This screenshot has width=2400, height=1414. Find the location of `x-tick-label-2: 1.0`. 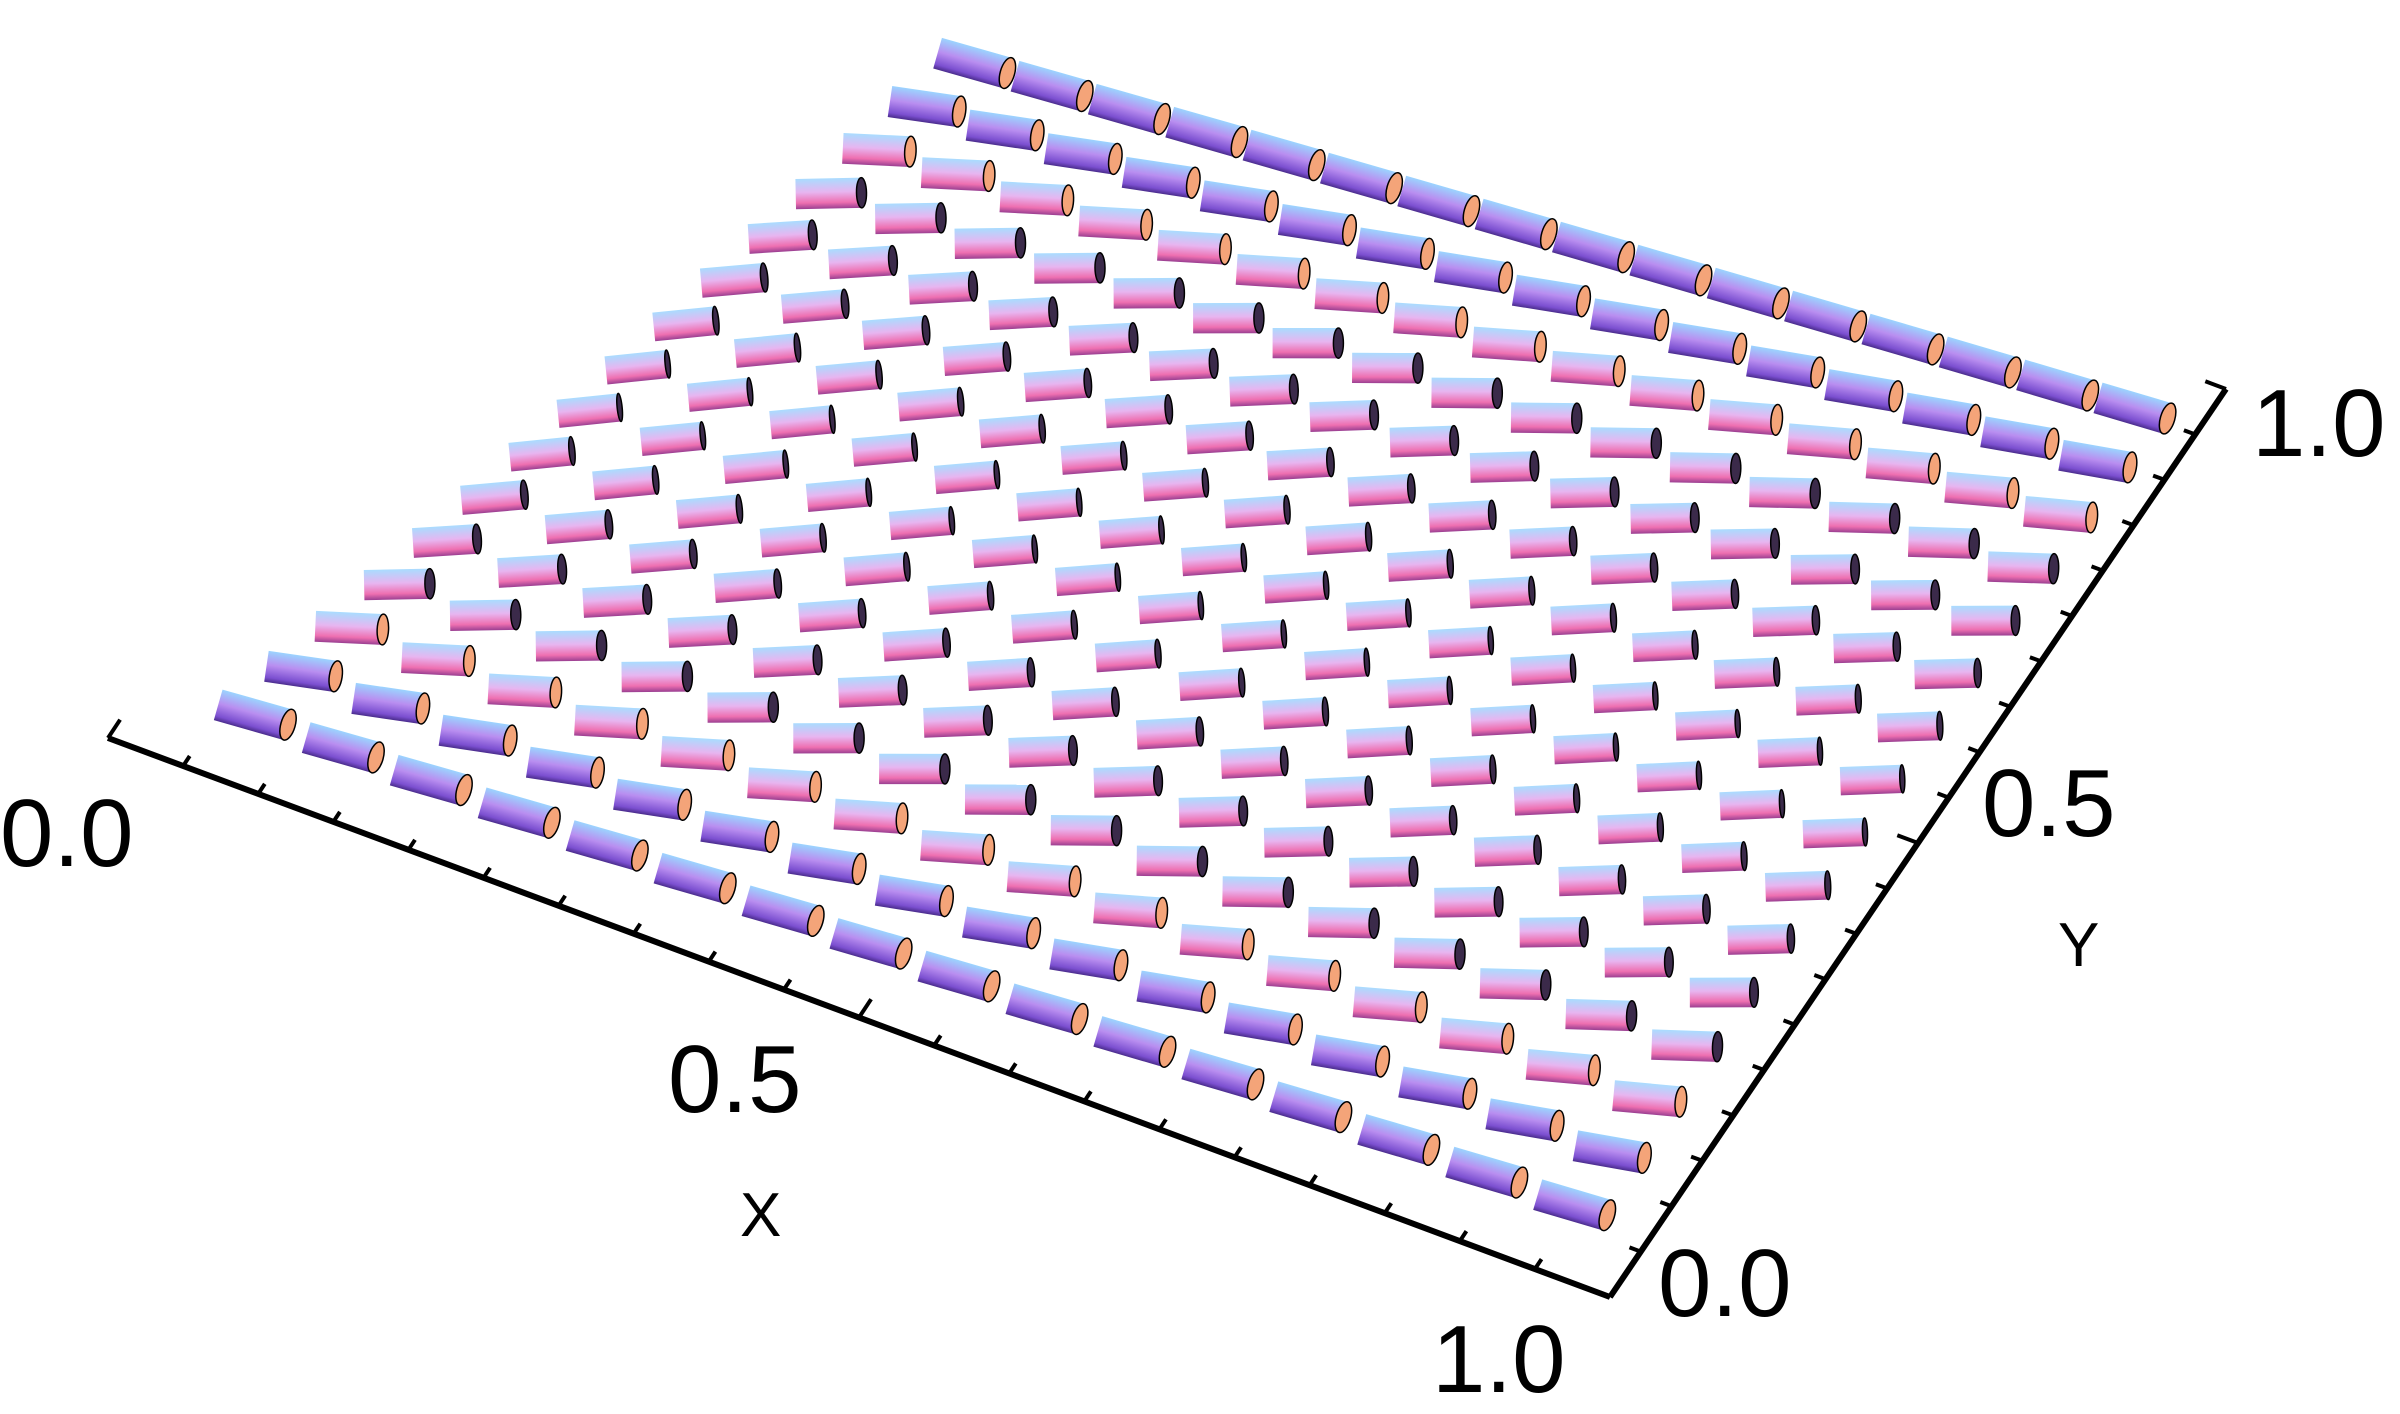

x-tick-label-2: 1.0 is located at coordinates (1498, 1359).